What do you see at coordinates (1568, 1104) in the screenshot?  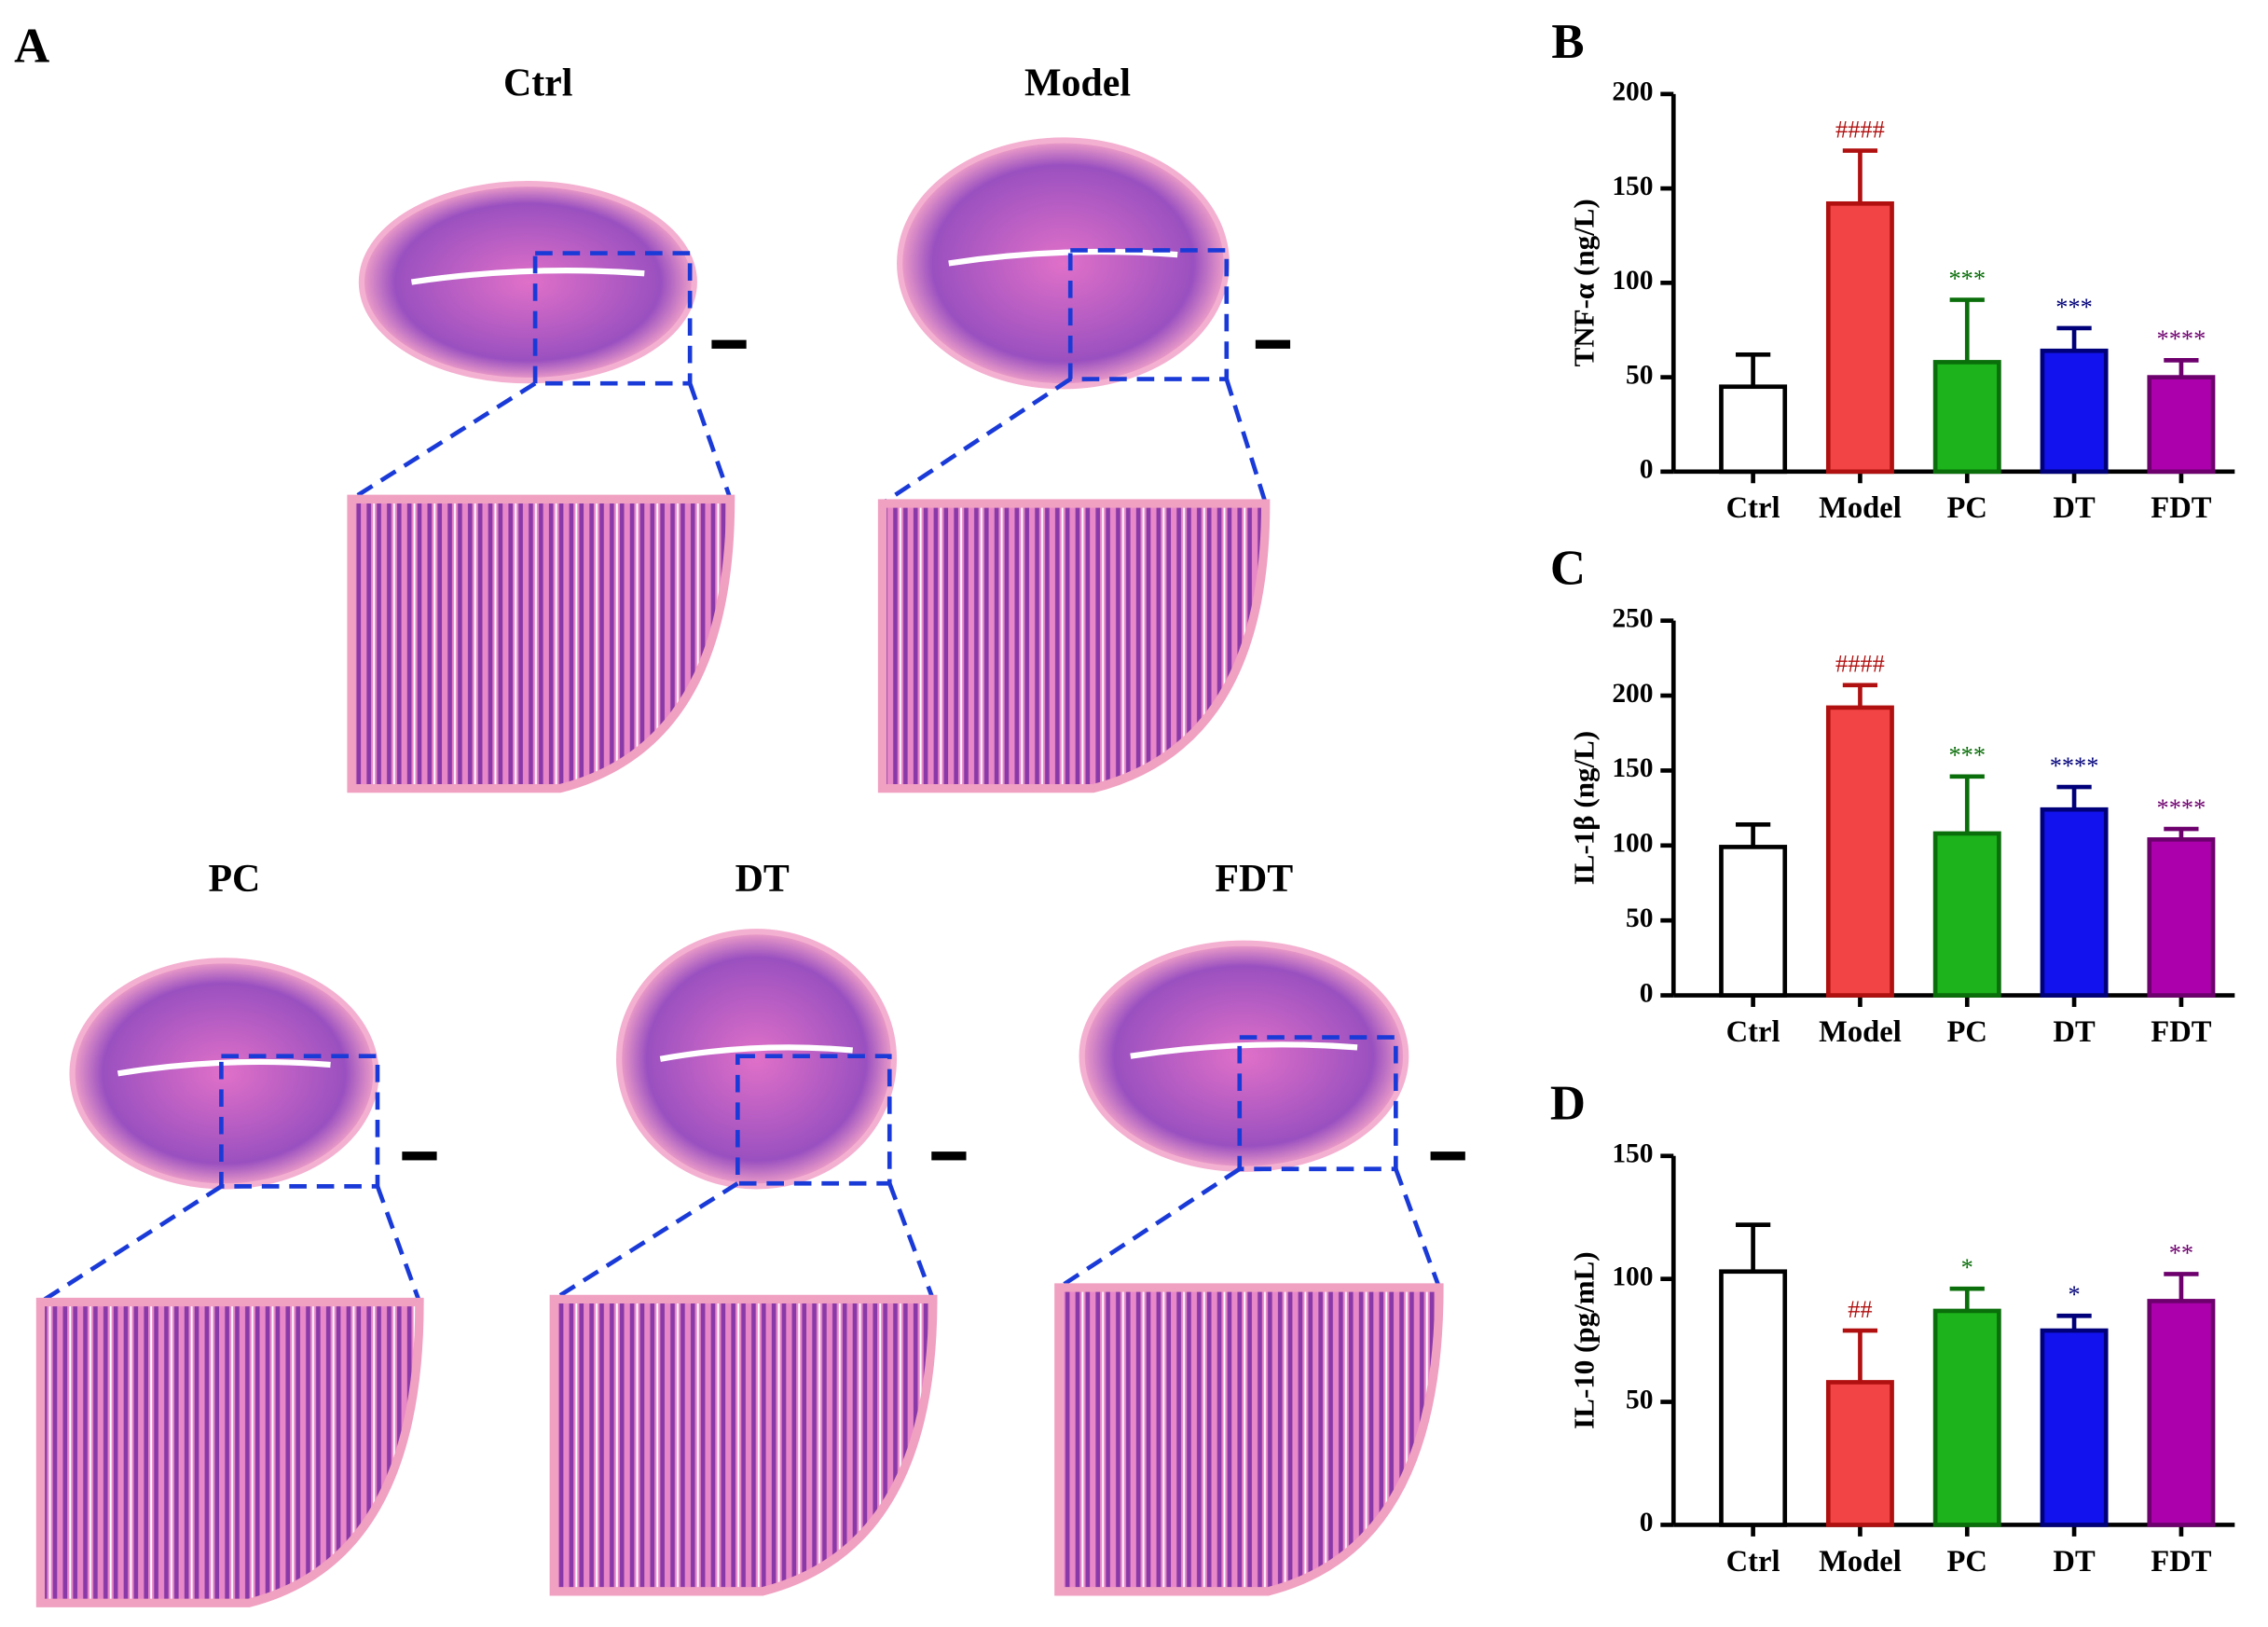 I see `panel-label: D` at bounding box center [1568, 1104].